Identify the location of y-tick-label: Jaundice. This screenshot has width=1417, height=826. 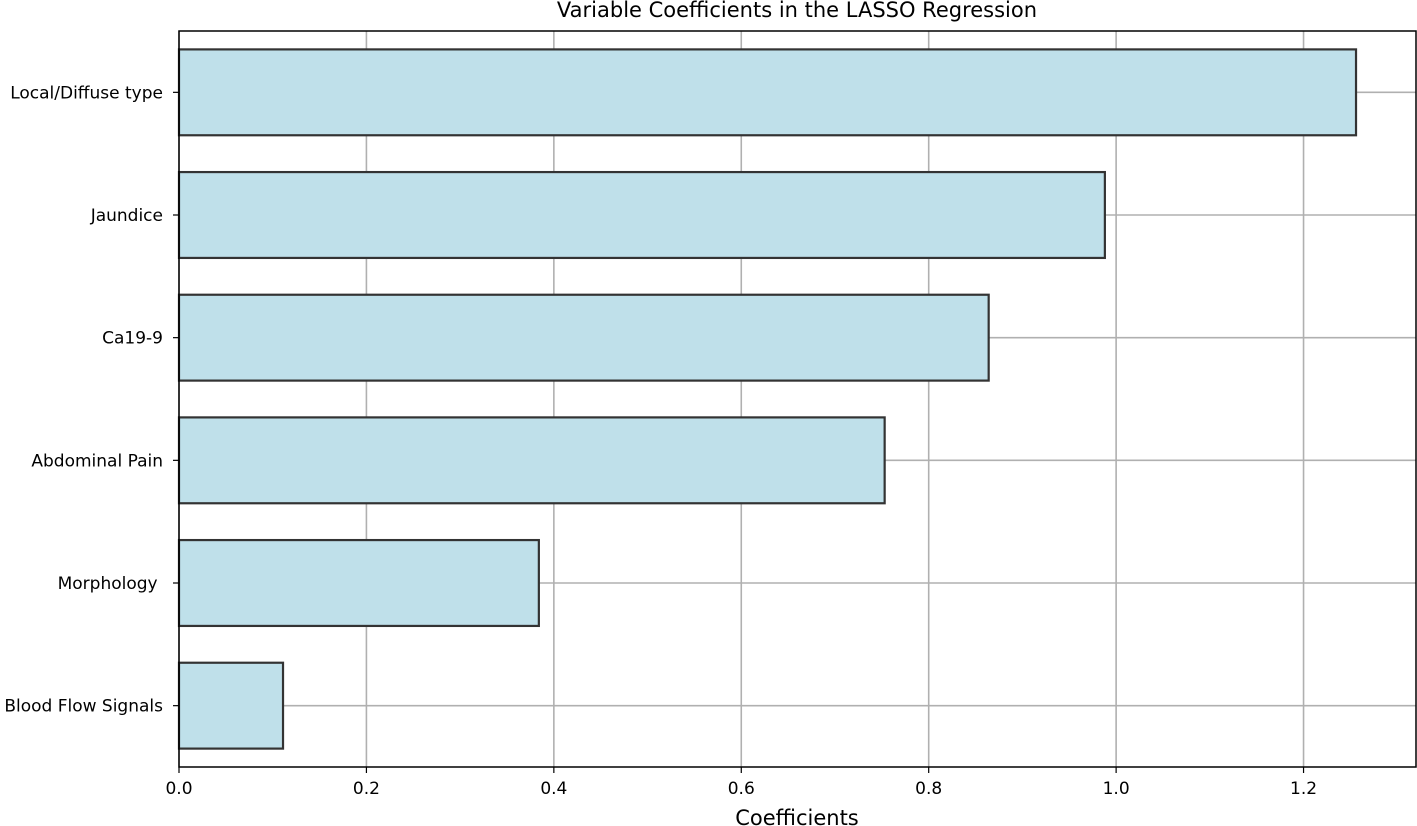
(126, 216).